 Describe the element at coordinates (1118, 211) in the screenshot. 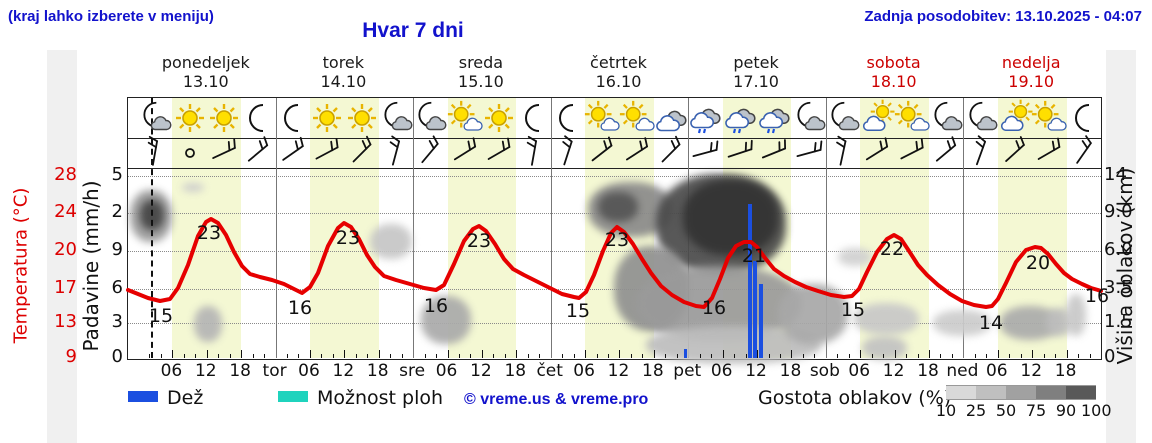

I see `cloud-height-tick: 9.0` at that location.